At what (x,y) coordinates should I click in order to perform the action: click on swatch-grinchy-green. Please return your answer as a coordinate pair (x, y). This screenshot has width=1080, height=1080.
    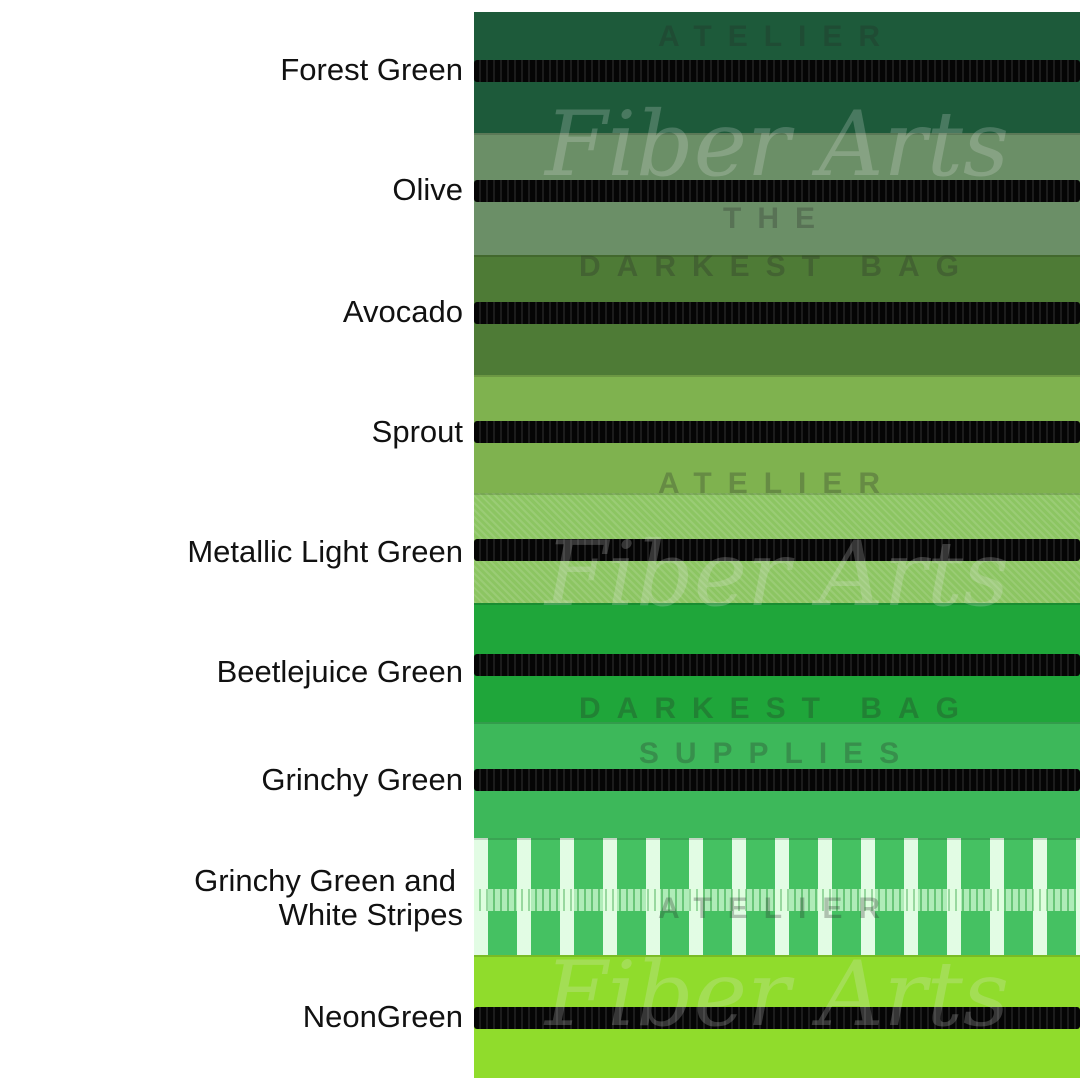
    Looking at the image, I should click on (777, 780).